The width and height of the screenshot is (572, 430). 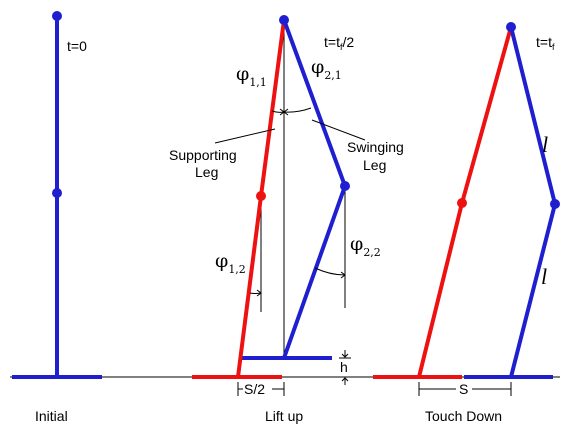 What do you see at coordinates (374, 165) in the screenshot?
I see `swinging-leg-label-line2: Leg` at bounding box center [374, 165].